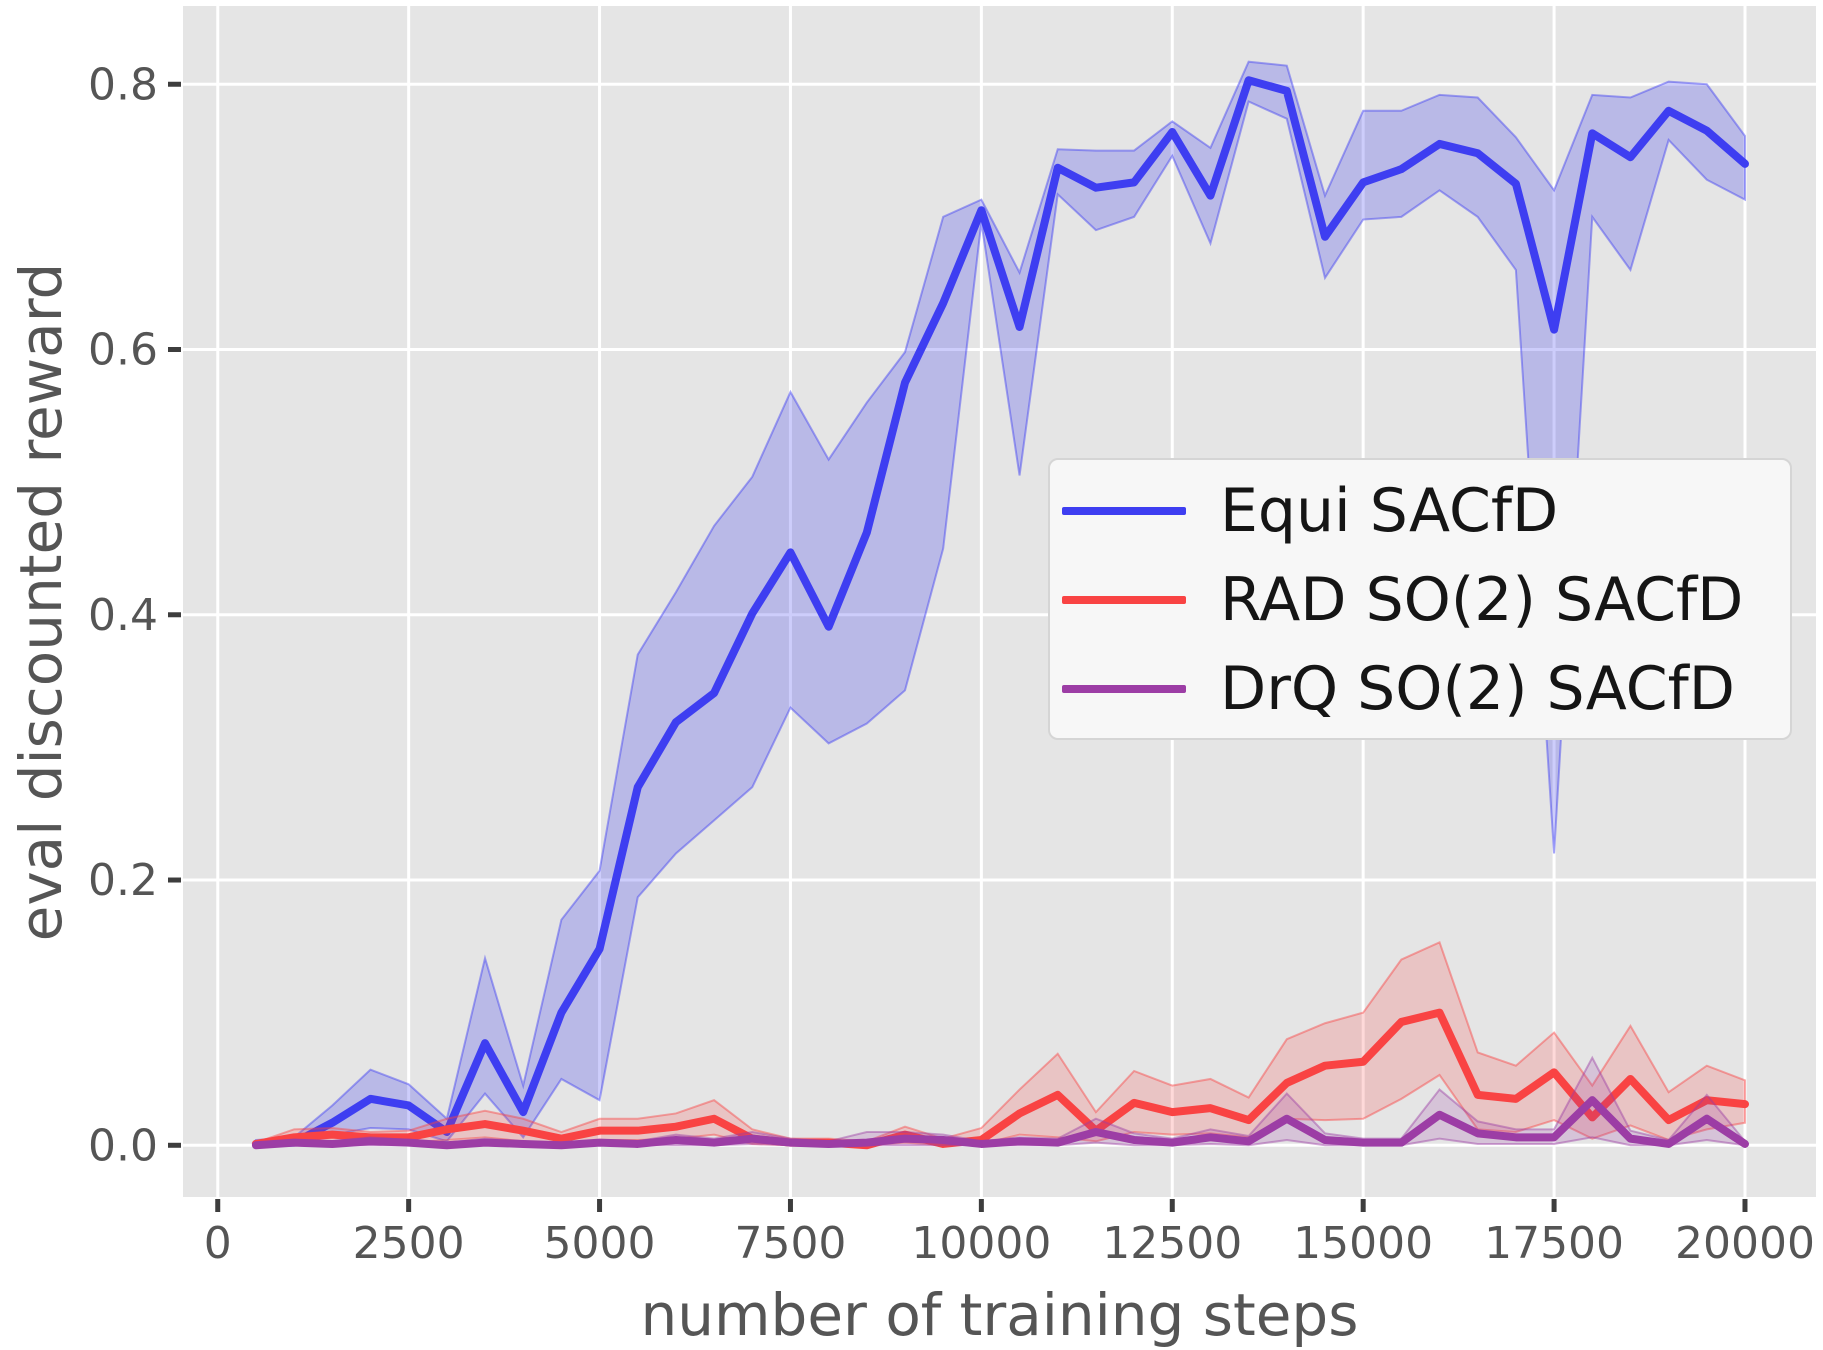  Describe the element at coordinates (1477, 688) in the screenshot. I see `legend-item-label: DrQ SO(2) SACfD` at that location.